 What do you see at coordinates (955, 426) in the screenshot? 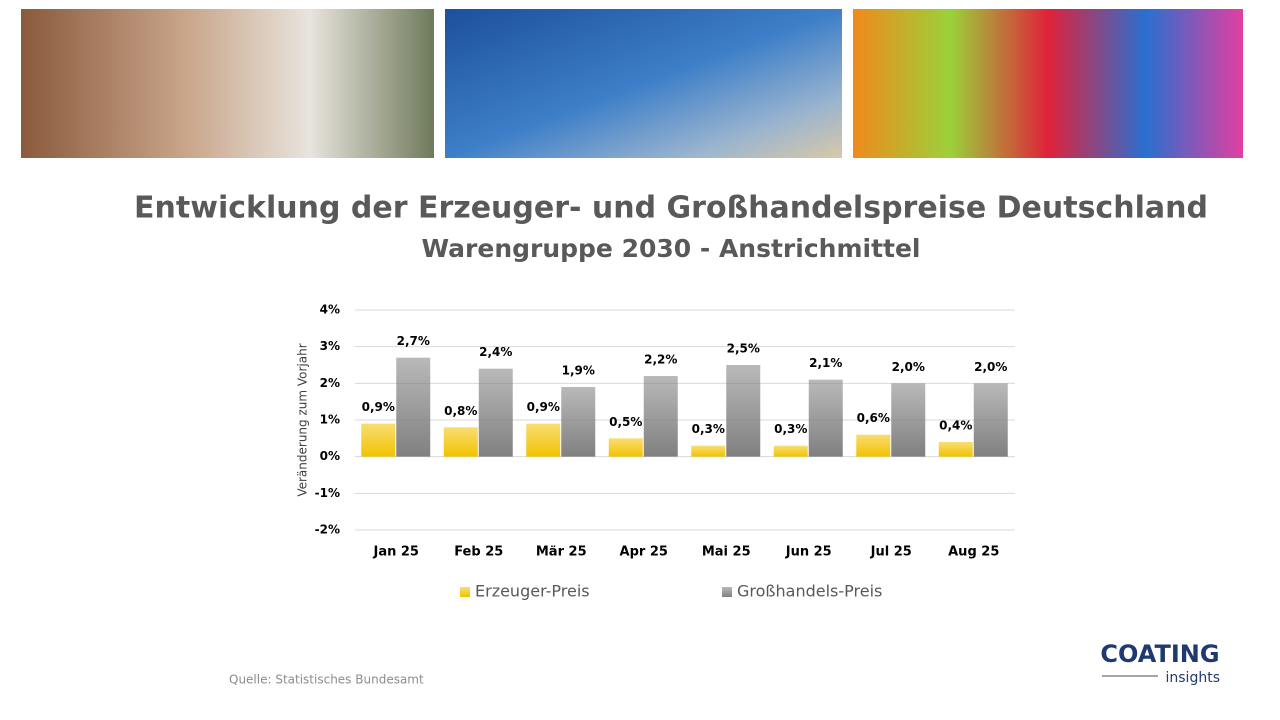
I see `data-label: 0,4%` at bounding box center [955, 426].